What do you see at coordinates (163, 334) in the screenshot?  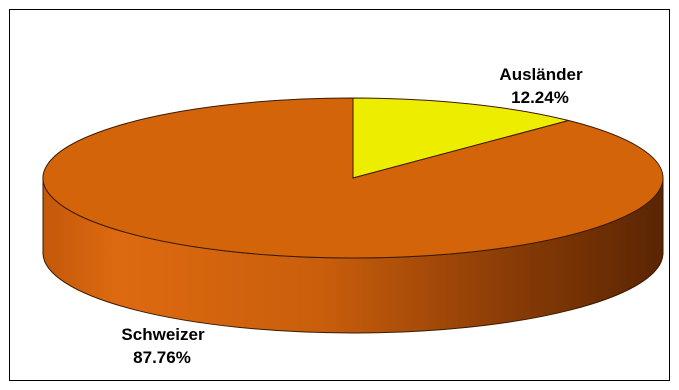 I see `slice-label-schweizer-name: Schweizer` at bounding box center [163, 334].